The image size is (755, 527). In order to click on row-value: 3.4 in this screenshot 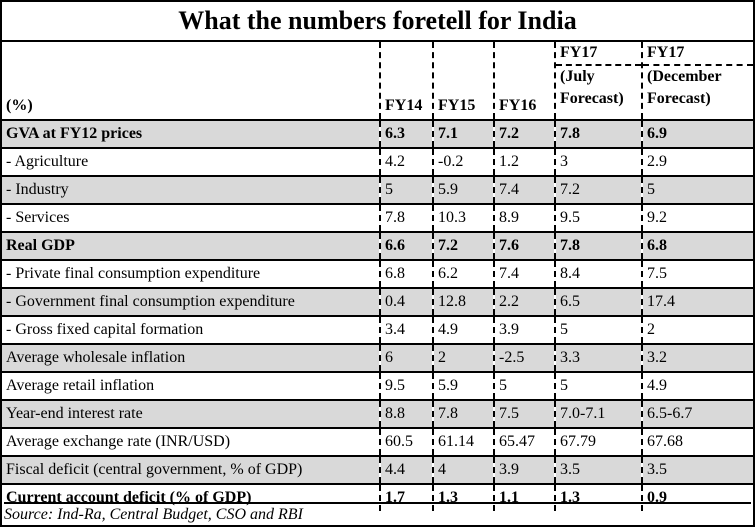, I will do `click(406, 329)`.